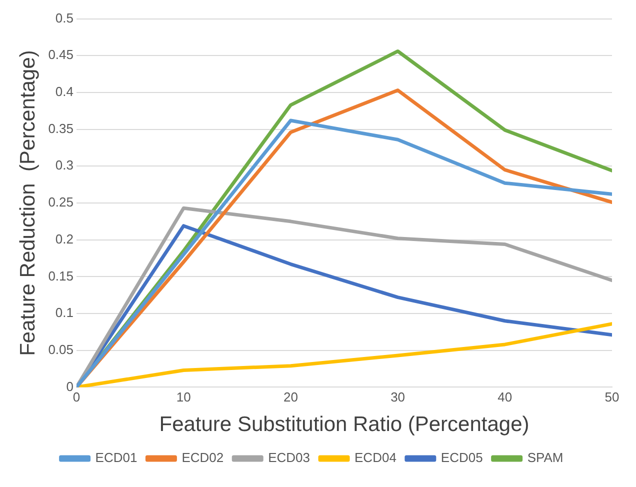  I want to click on x-tick-label: 10, so click(183, 397).